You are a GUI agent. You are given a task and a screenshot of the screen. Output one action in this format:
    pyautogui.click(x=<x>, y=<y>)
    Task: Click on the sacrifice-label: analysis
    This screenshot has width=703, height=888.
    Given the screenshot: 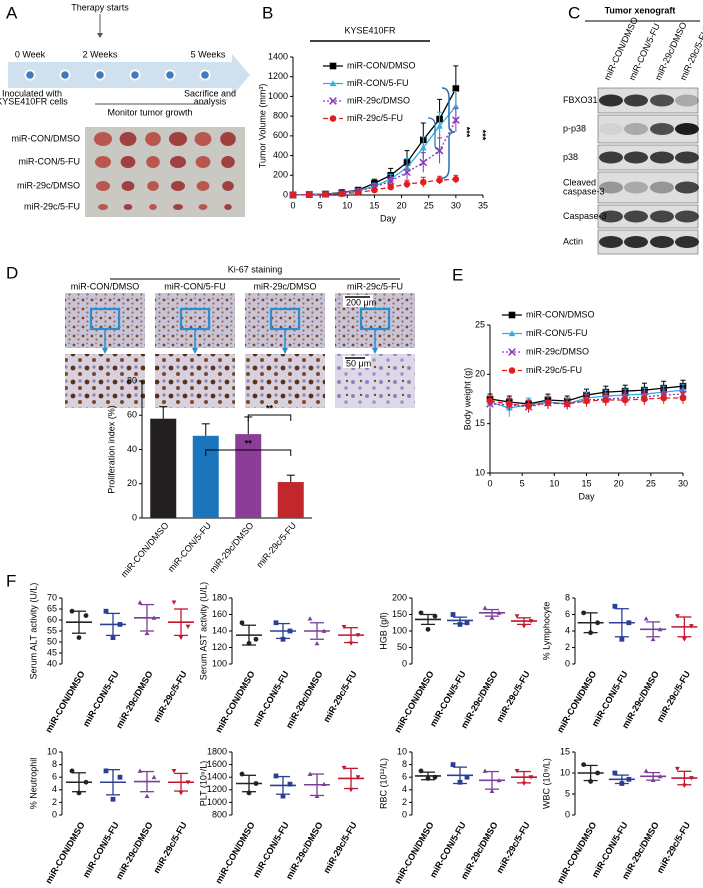 What is the action you would take?
    pyautogui.click(x=210, y=101)
    